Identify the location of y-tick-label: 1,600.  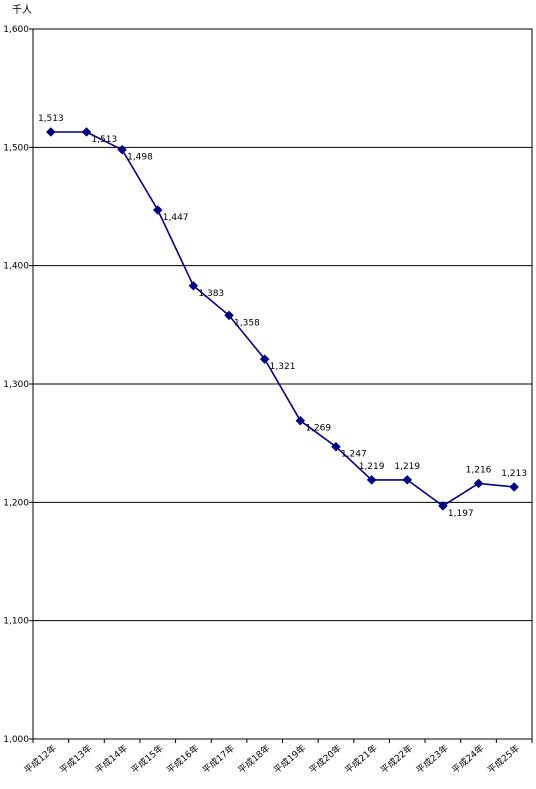
(16, 30).